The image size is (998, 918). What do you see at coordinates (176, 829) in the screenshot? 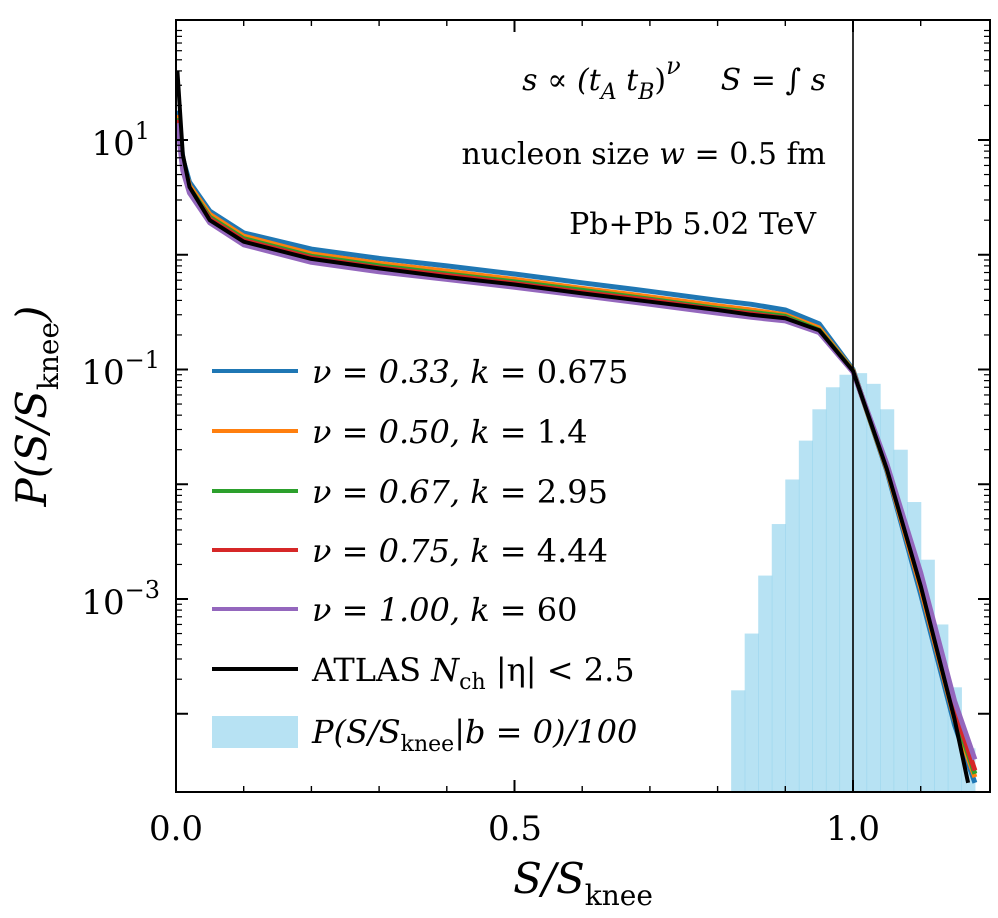
I see `x-tick-label: 0.0` at bounding box center [176, 829].